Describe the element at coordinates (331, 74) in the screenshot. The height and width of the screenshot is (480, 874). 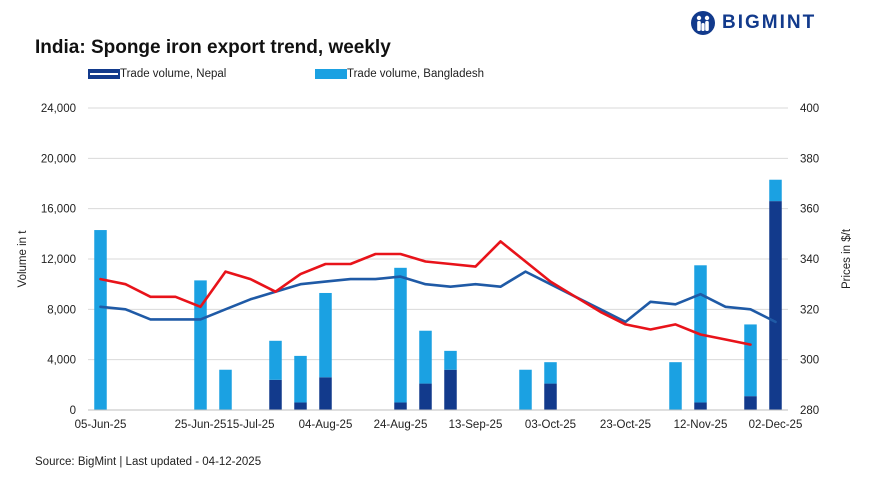
I see `legend-swatch-bangladesh` at that location.